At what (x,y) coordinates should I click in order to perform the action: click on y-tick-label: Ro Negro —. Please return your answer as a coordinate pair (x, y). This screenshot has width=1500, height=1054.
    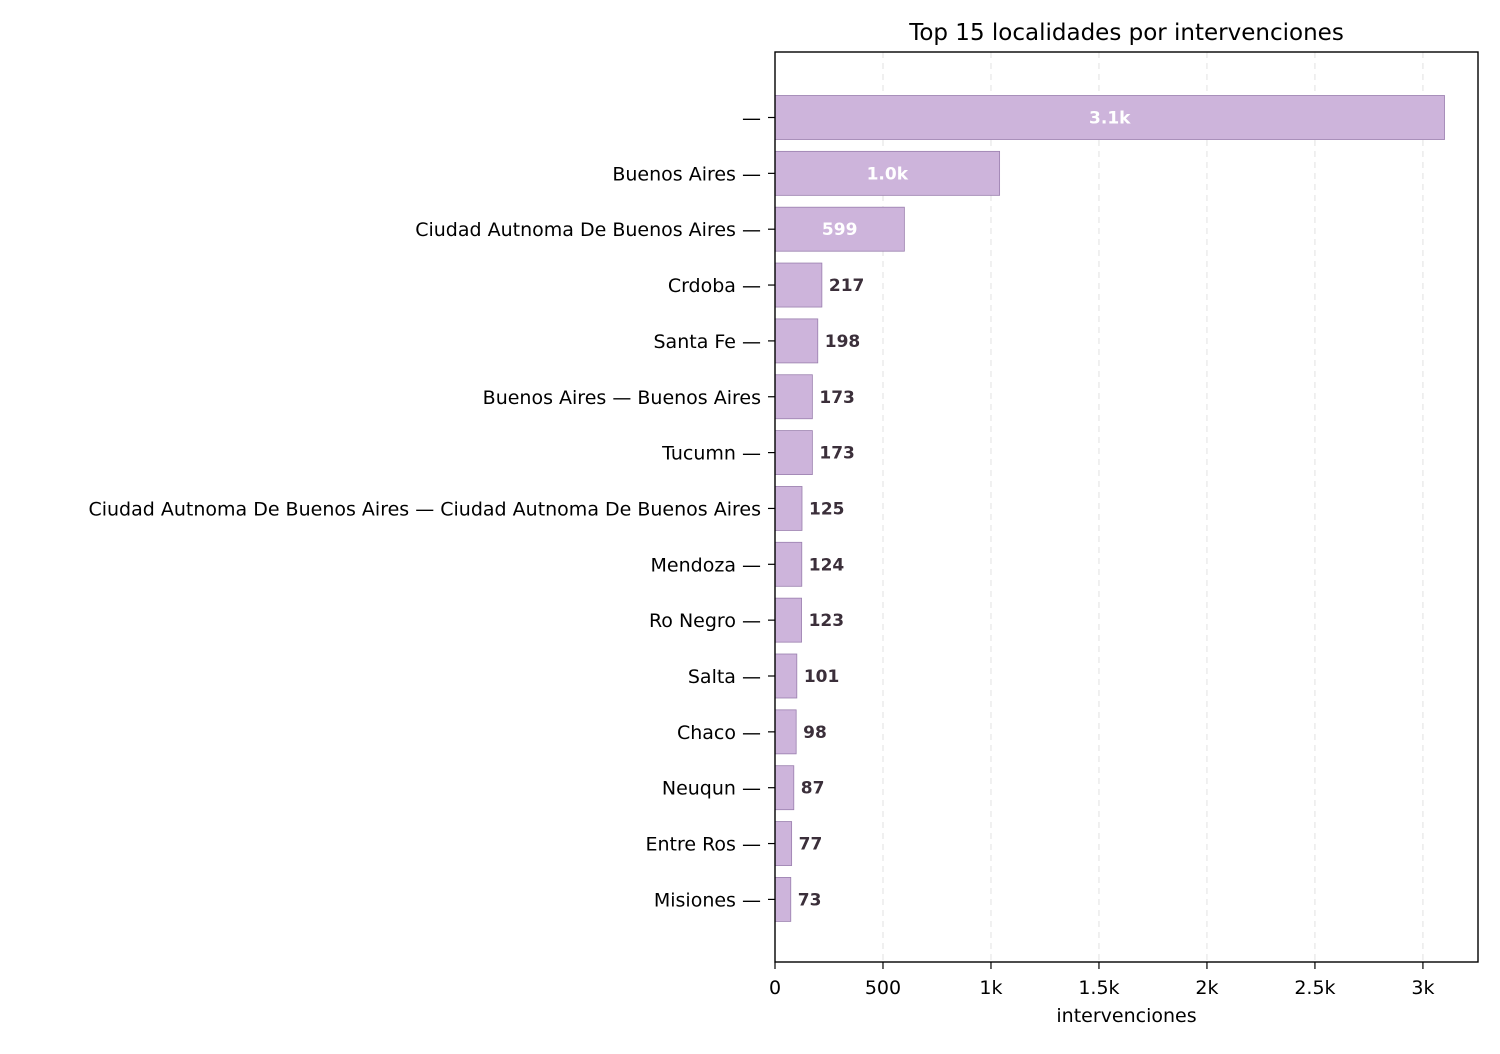
    Looking at the image, I should click on (705, 621).